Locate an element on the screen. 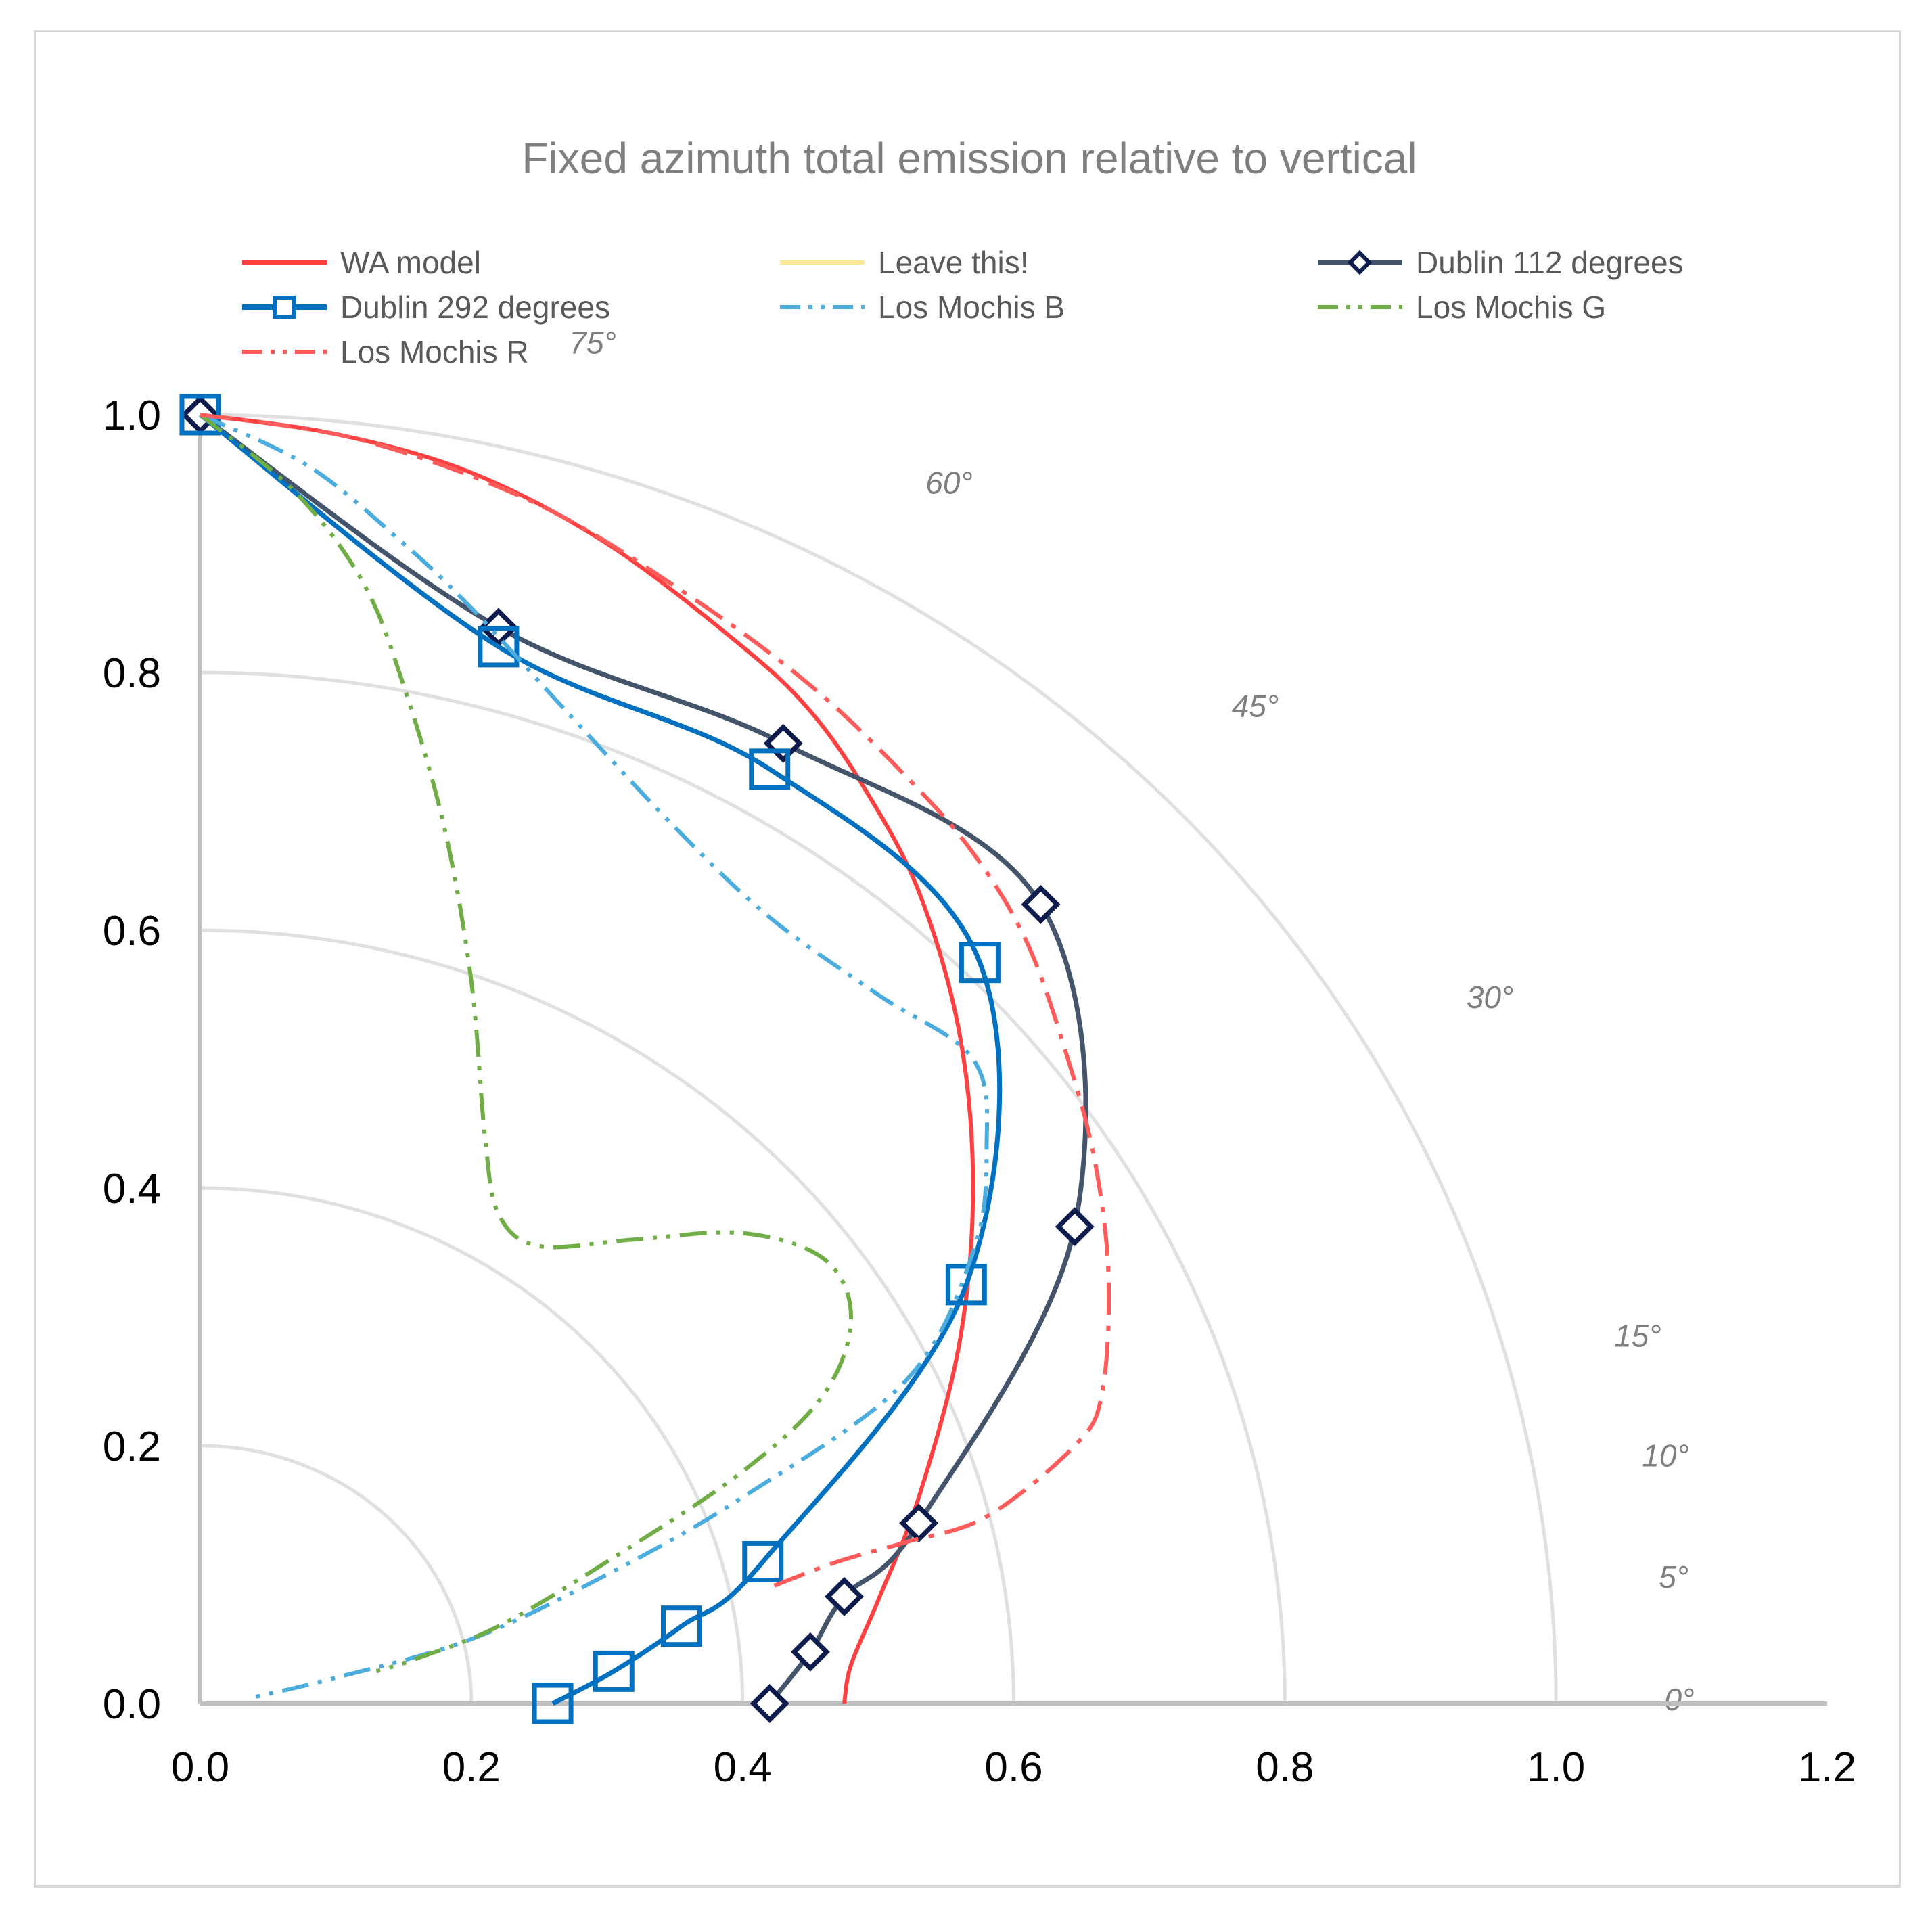 The width and height of the screenshot is (1932, 1920). legend-label: Dublin 292 degrees is located at coordinates (475, 307).